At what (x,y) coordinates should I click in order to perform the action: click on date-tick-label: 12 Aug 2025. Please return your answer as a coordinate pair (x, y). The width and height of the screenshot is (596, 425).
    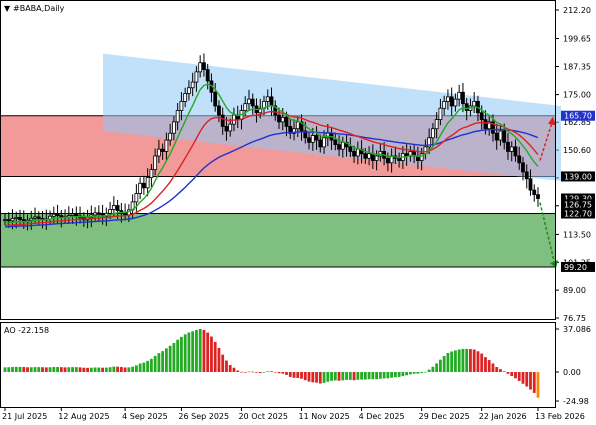
    Looking at the image, I should click on (83, 416).